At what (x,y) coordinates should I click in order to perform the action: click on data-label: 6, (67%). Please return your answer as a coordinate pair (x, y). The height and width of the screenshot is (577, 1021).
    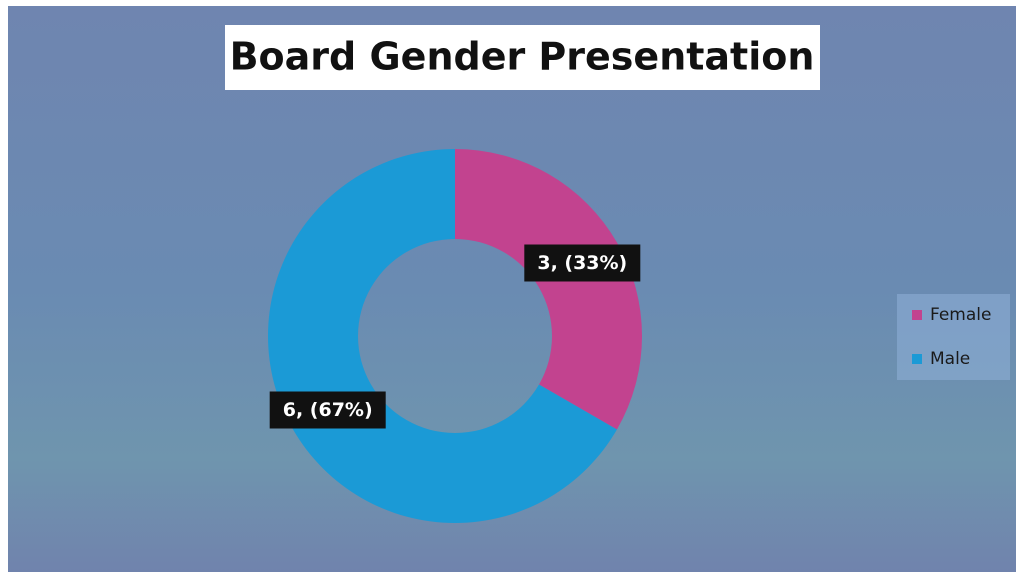
    Looking at the image, I should click on (328, 410).